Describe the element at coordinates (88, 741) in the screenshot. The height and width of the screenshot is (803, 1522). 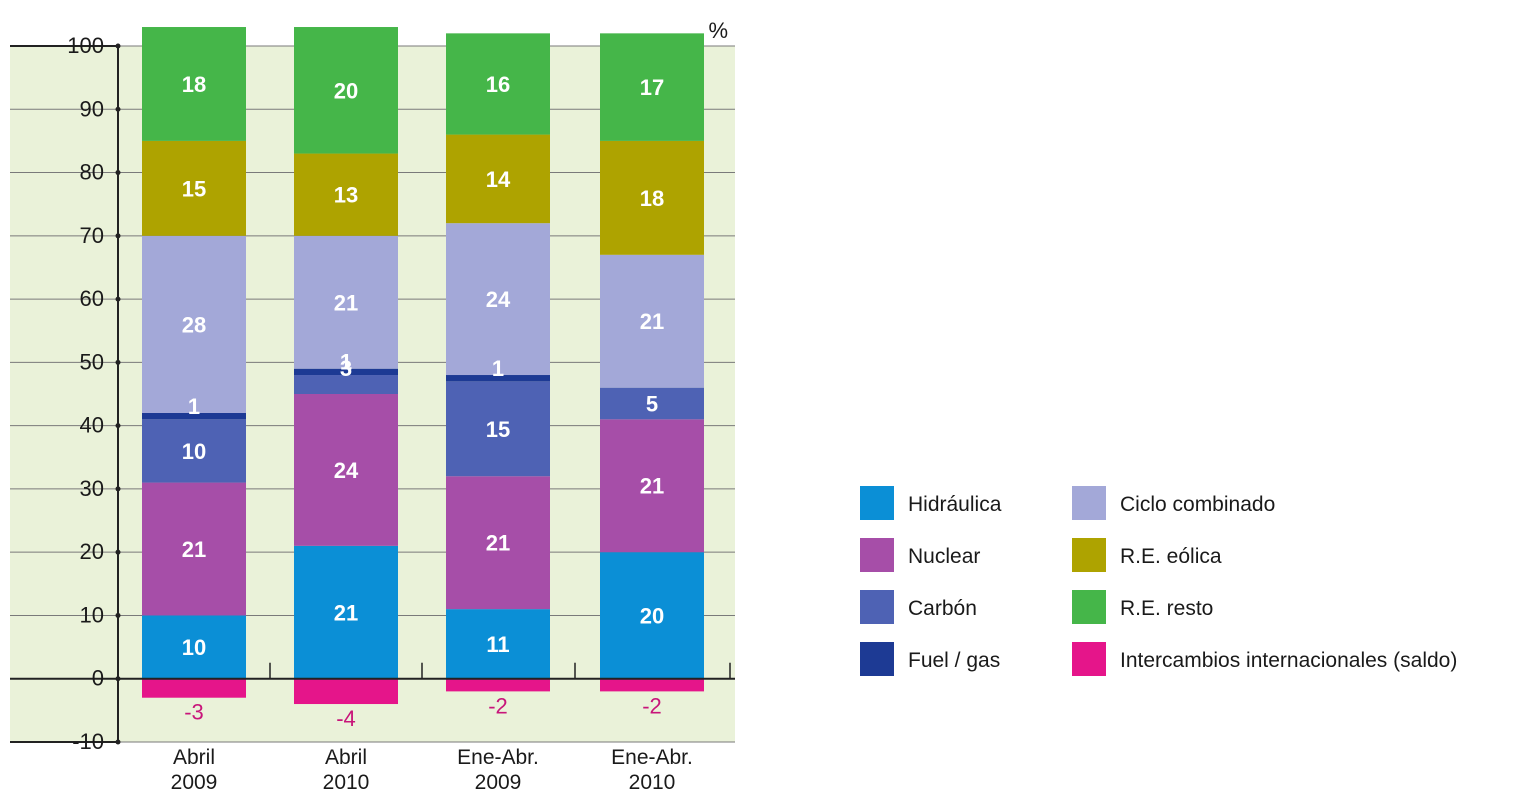
I see `y-tick-label: -10` at that location.